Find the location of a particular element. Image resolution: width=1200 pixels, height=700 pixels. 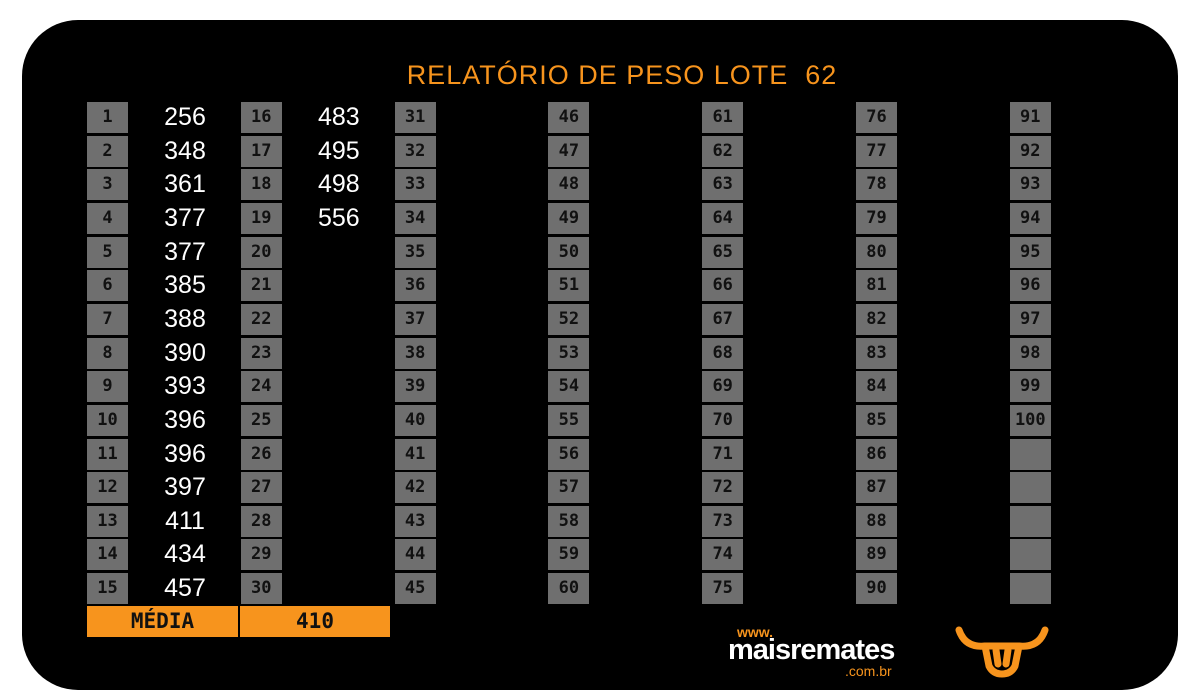

index-cell: 66 is located at coordinates (723, 286).